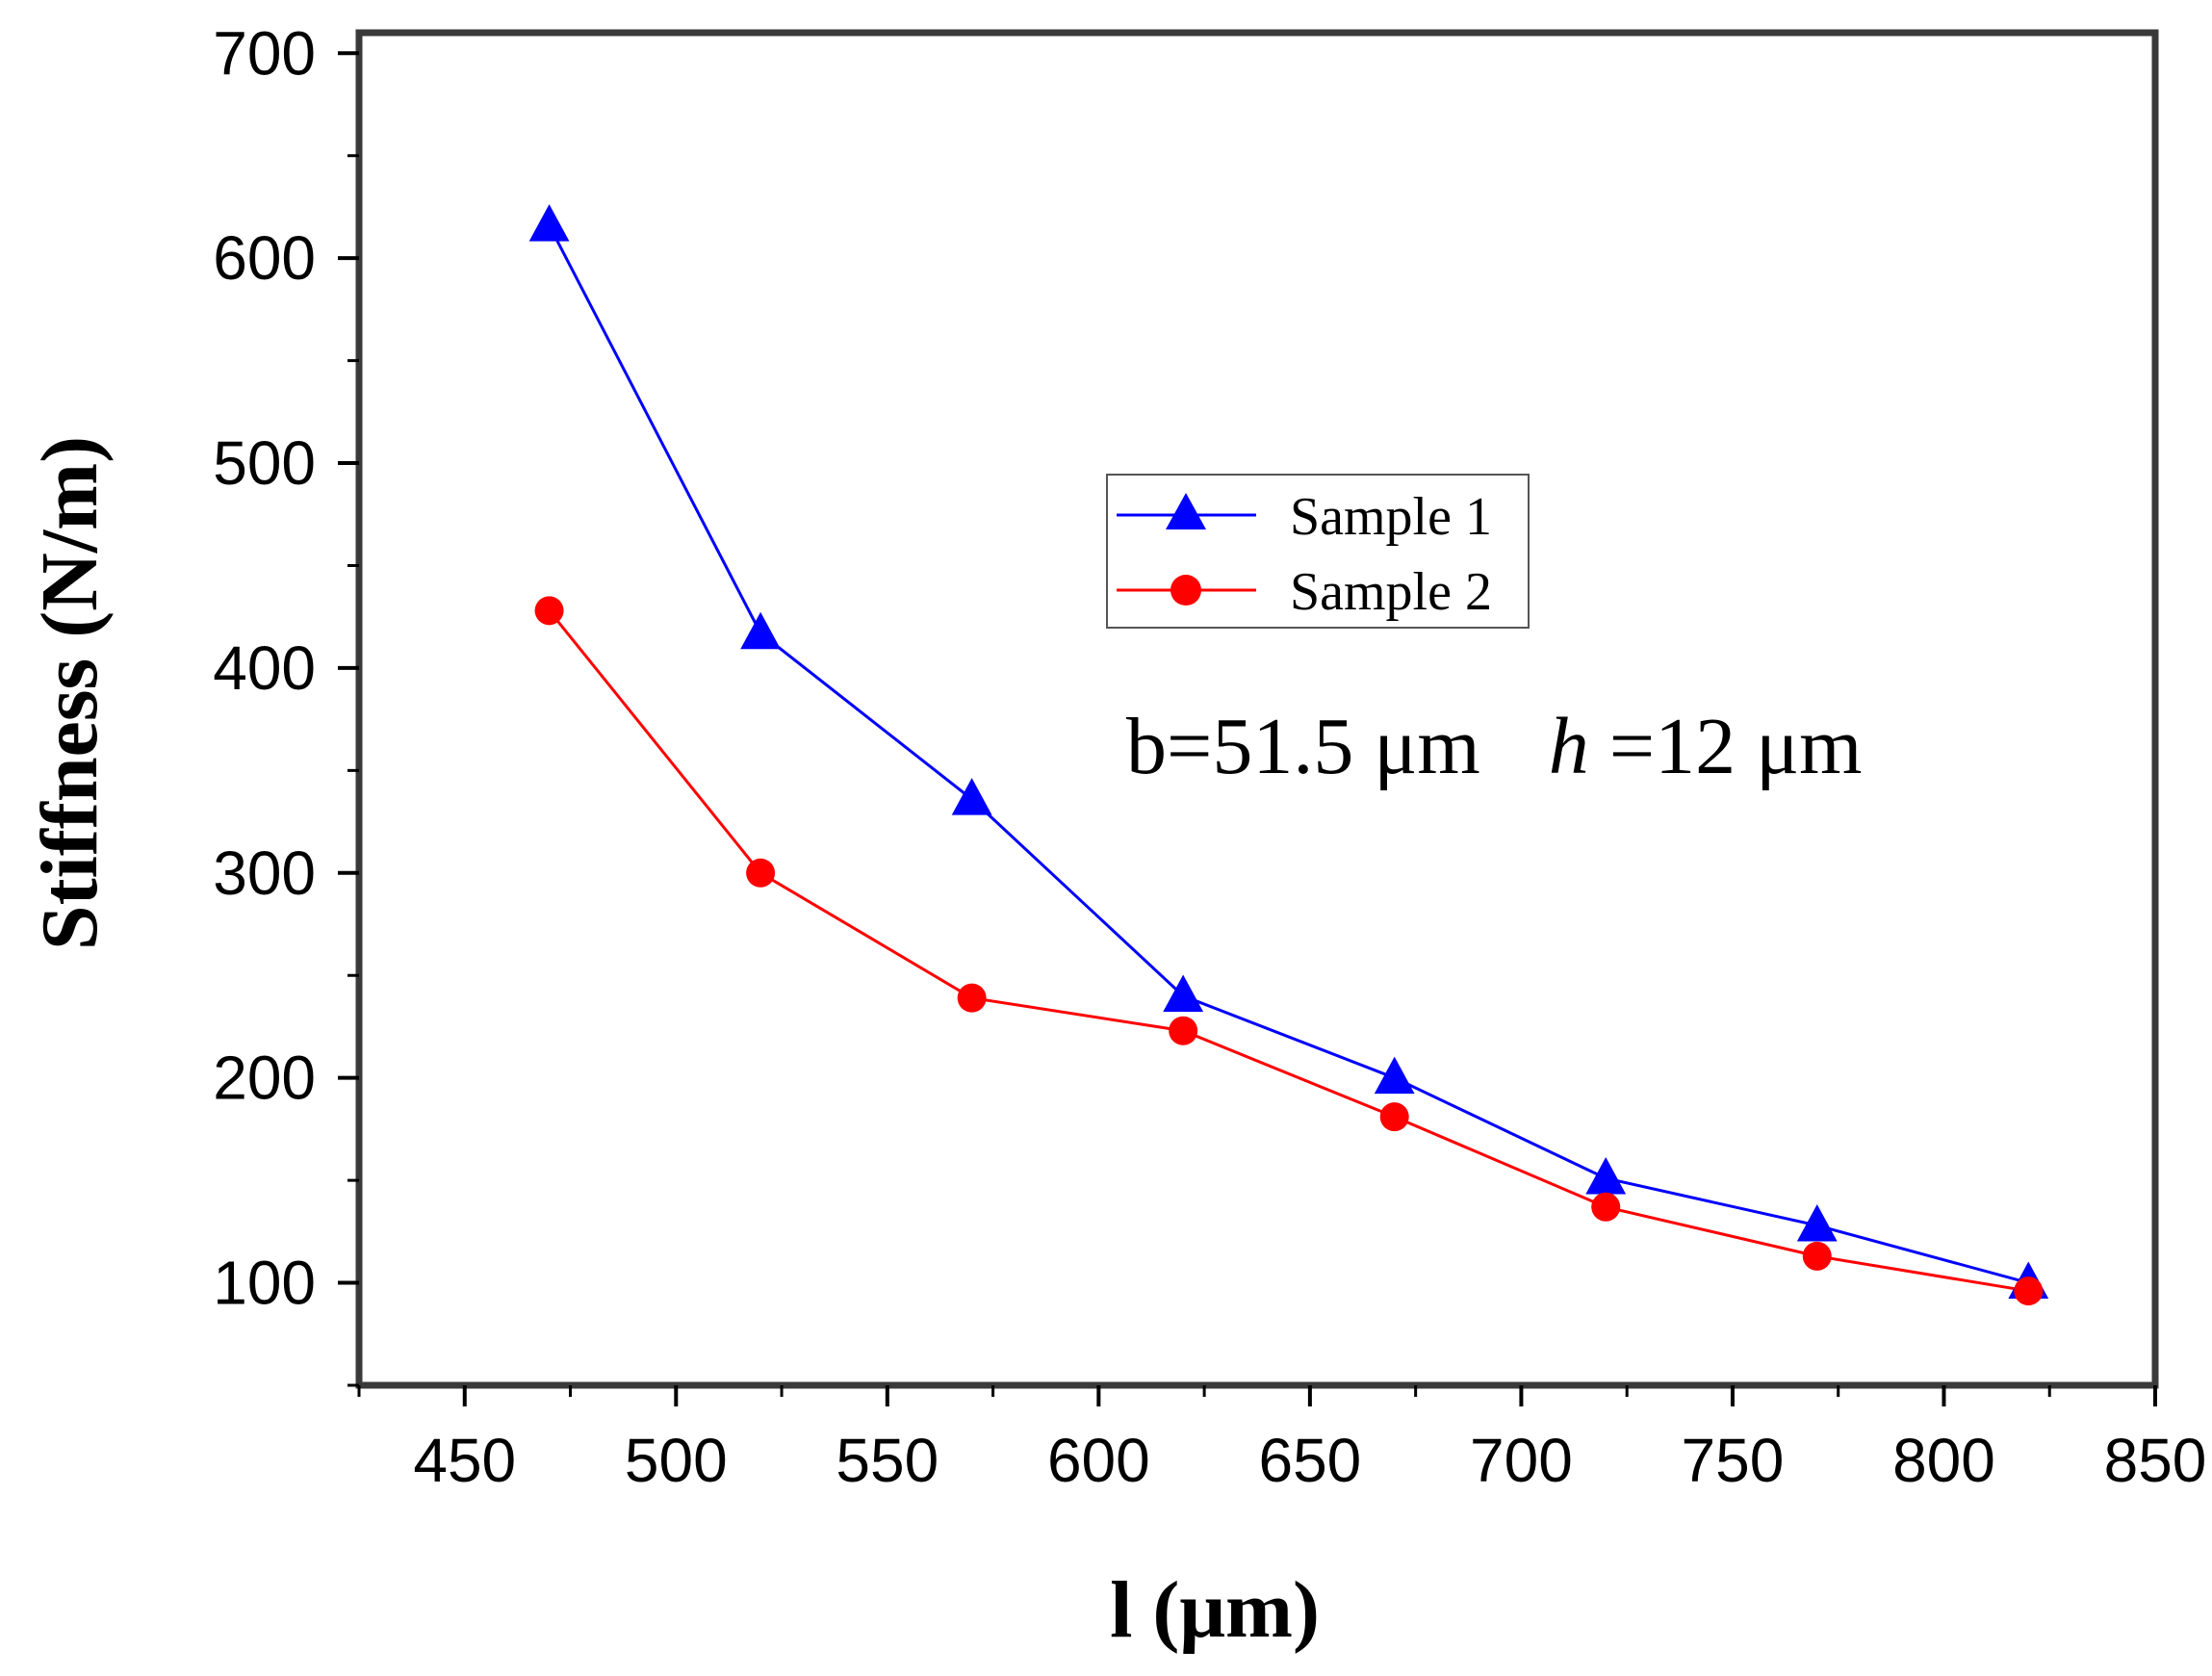 This screenshot has width=2212, height=1676. What do you see at coordinates (1733, 1460) in the screenshot?
I see `x-tick-label: 750` at bounding box center [1733, 1460].